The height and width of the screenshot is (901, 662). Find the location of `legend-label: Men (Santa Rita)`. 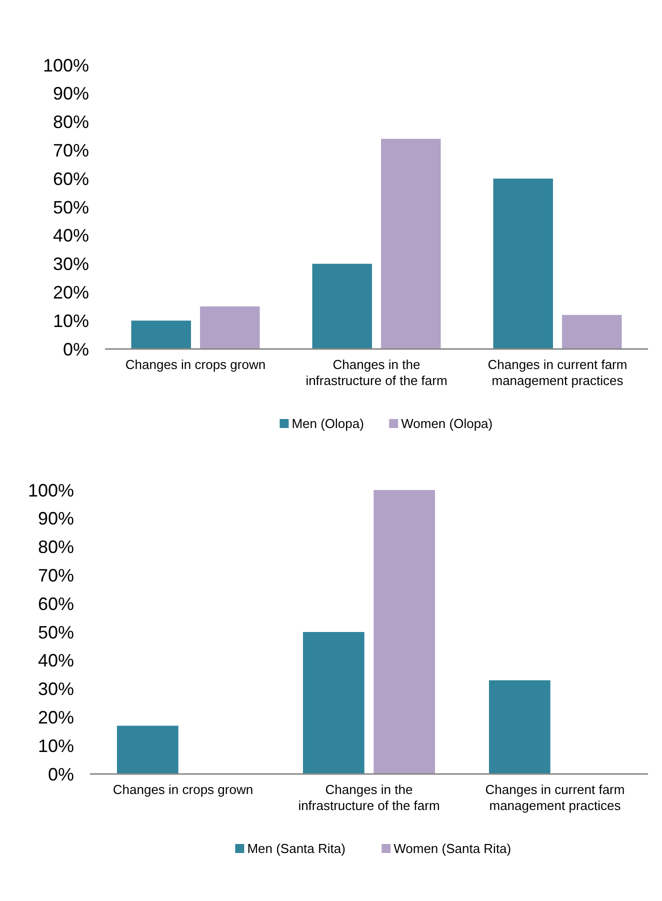

legend-label: Men (Santa Rita) is located at coordinates (296, 848).